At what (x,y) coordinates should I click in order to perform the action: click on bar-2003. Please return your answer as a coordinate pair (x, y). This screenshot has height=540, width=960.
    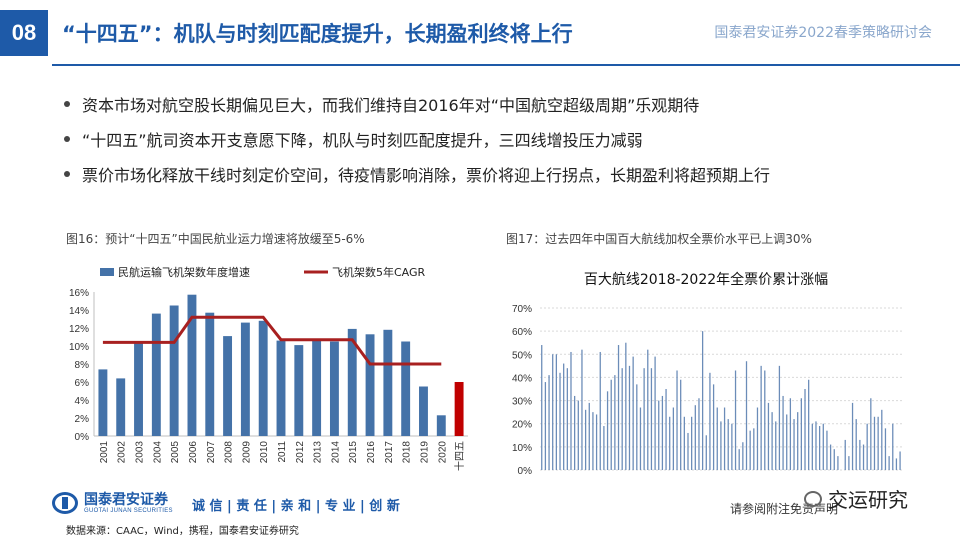
    Looking at the image, I should click on (138, 389).